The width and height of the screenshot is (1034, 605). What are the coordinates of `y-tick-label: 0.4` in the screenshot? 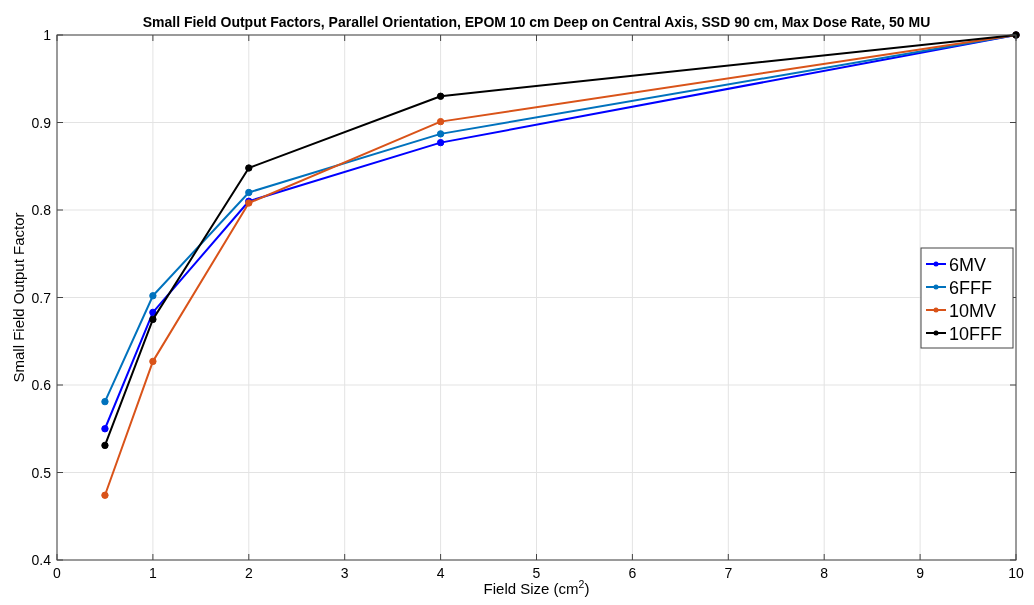 It's located at (41, 560).